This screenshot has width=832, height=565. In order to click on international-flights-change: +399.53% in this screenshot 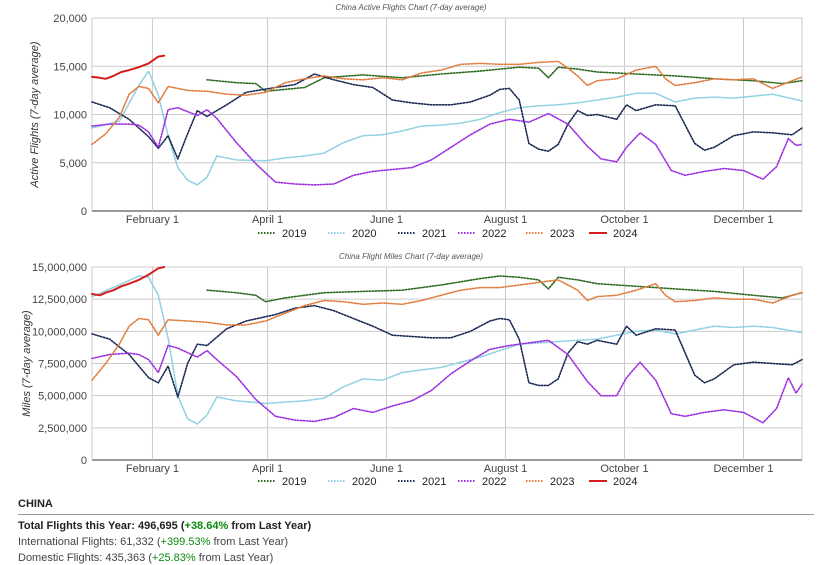, I will do `click(185, 542)`.